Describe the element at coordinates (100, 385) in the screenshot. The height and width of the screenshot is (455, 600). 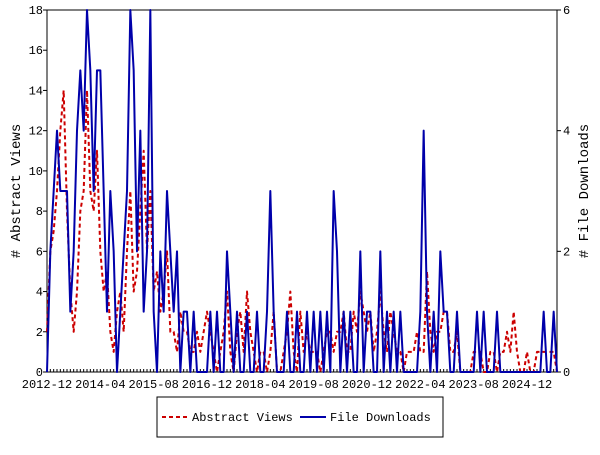
I see `x-tick-label: 2014-04` at that location.